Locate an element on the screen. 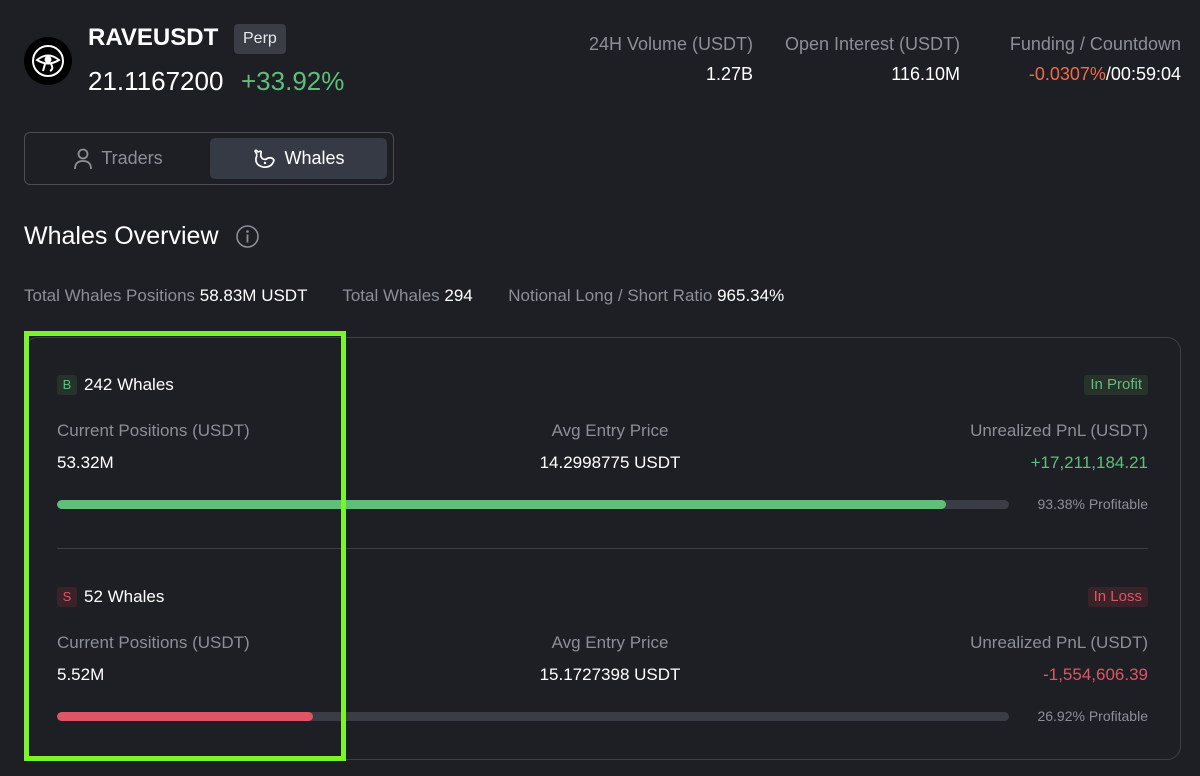  short-pnl-label: Unrealized PnL (USDT) is located at coordinates (1059, 642).